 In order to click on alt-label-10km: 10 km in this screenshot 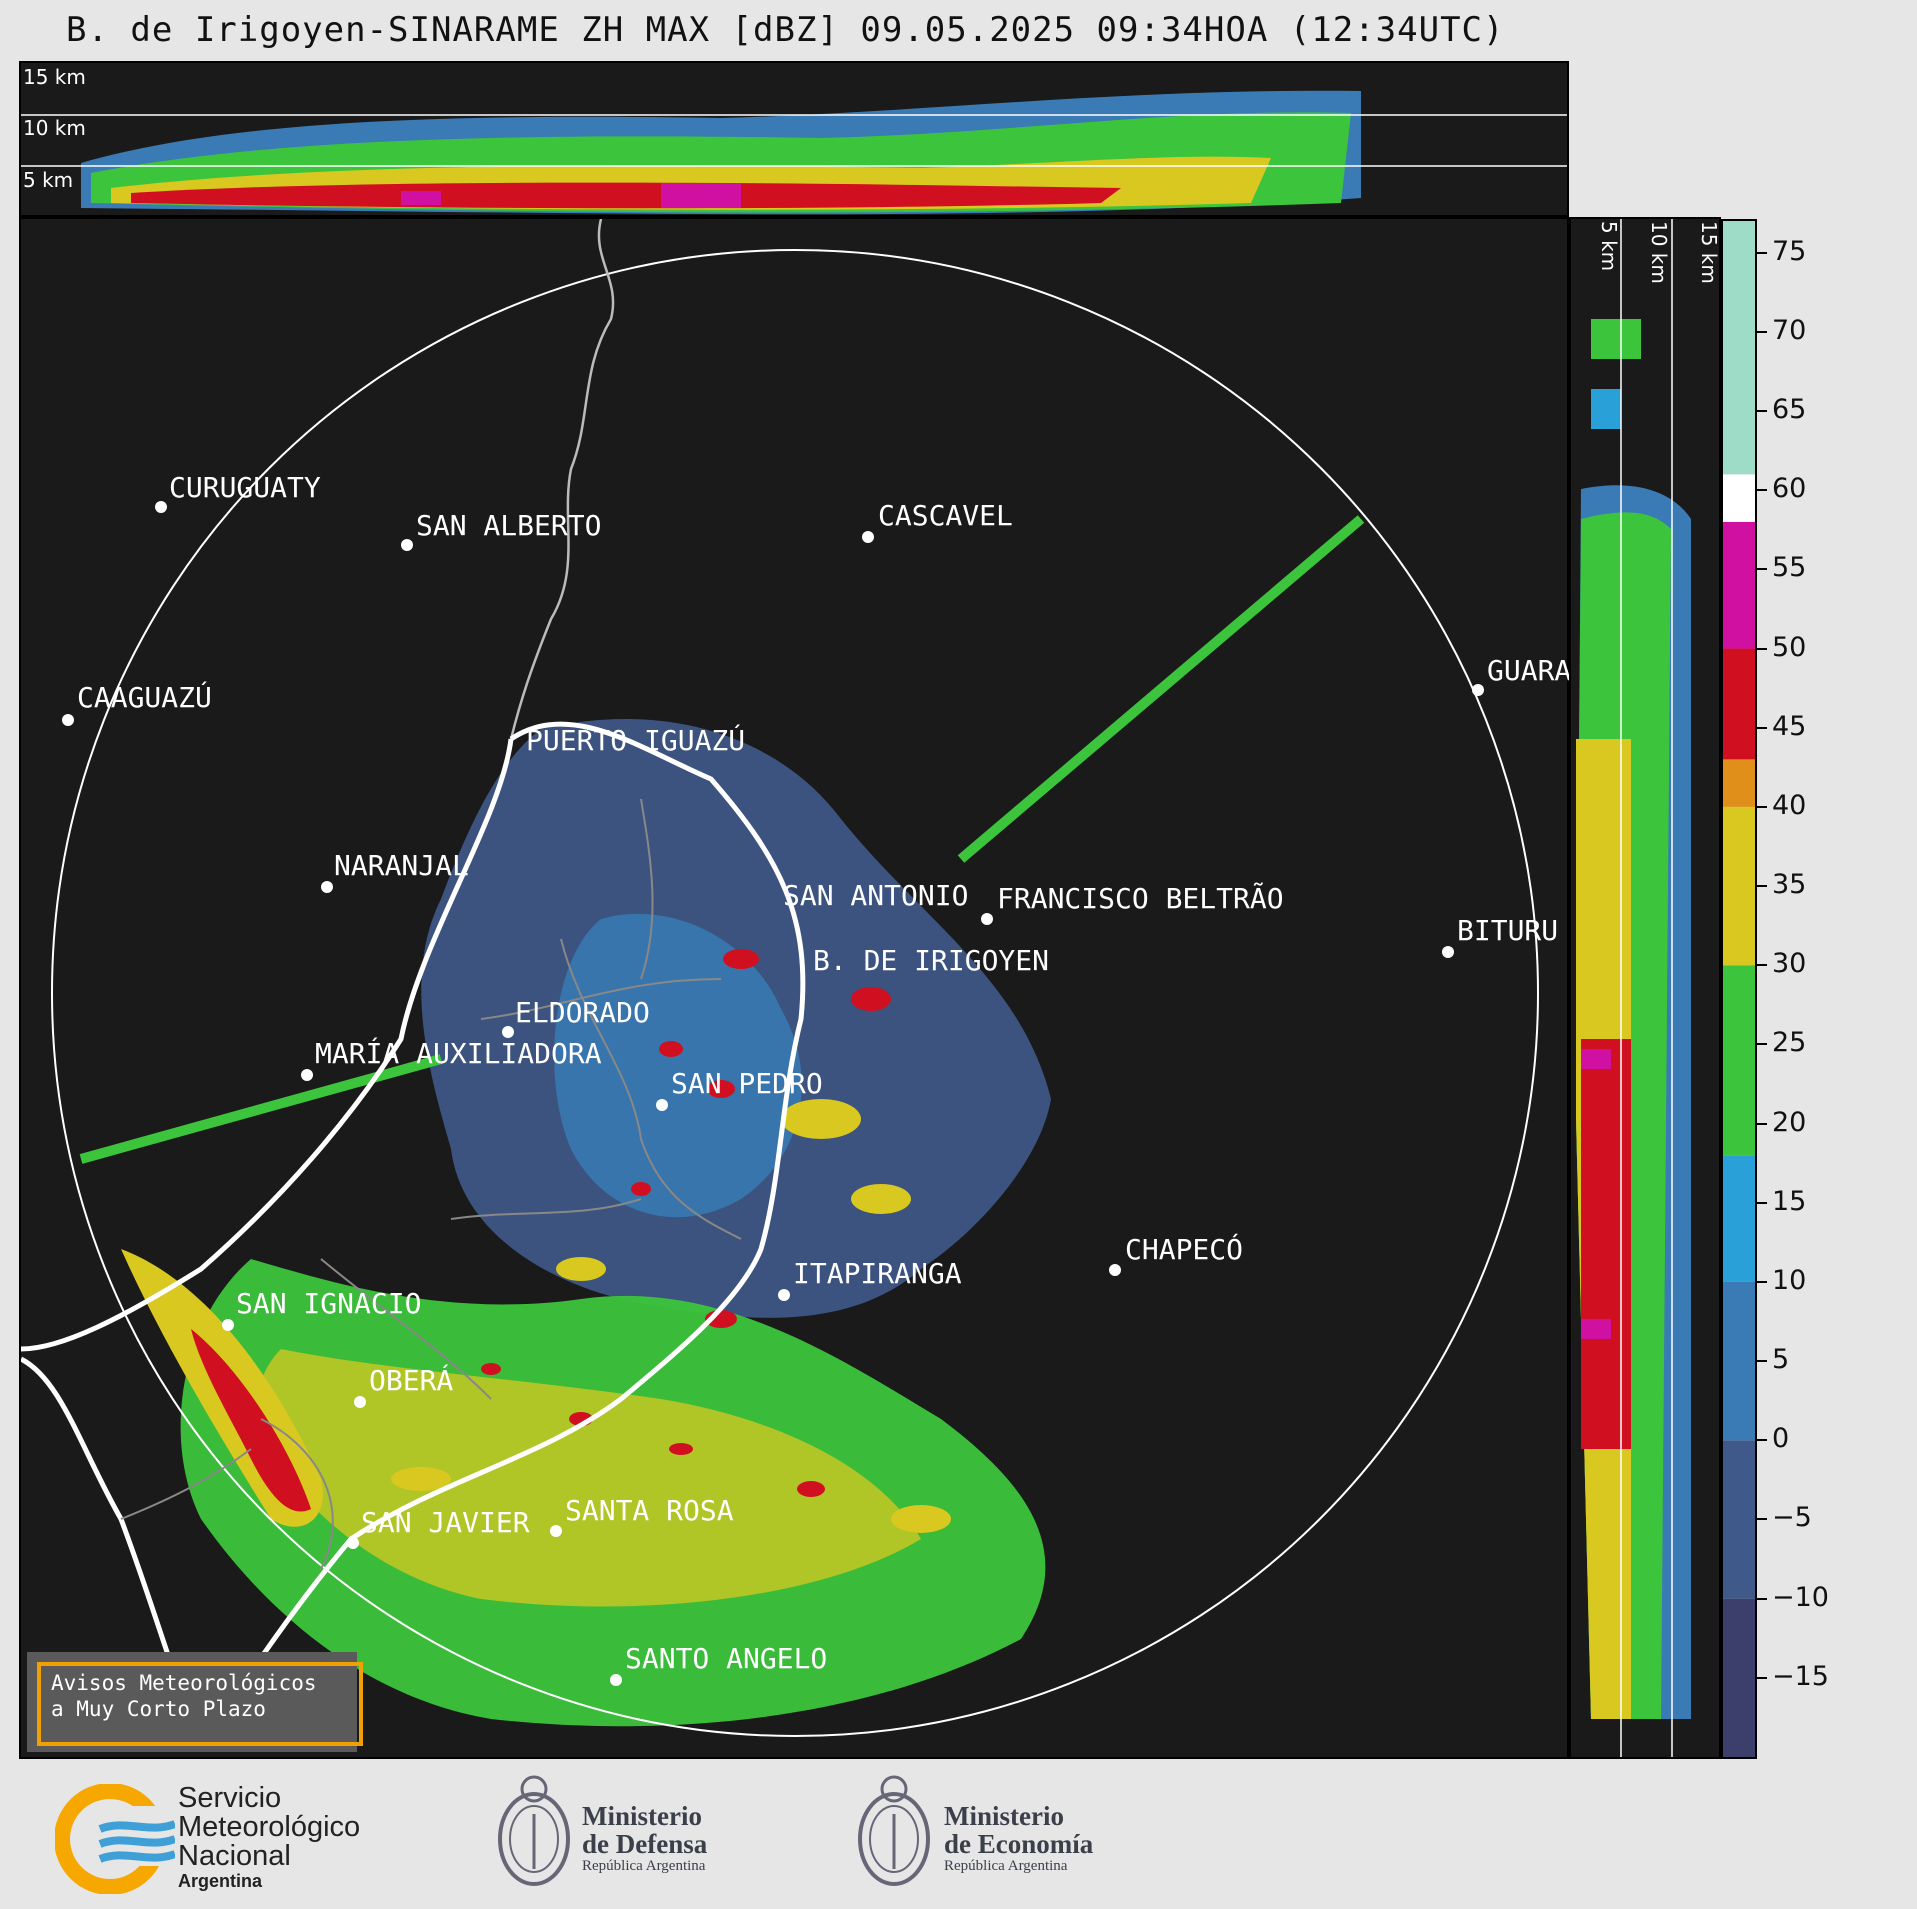, I will do `click(54, 128)`.